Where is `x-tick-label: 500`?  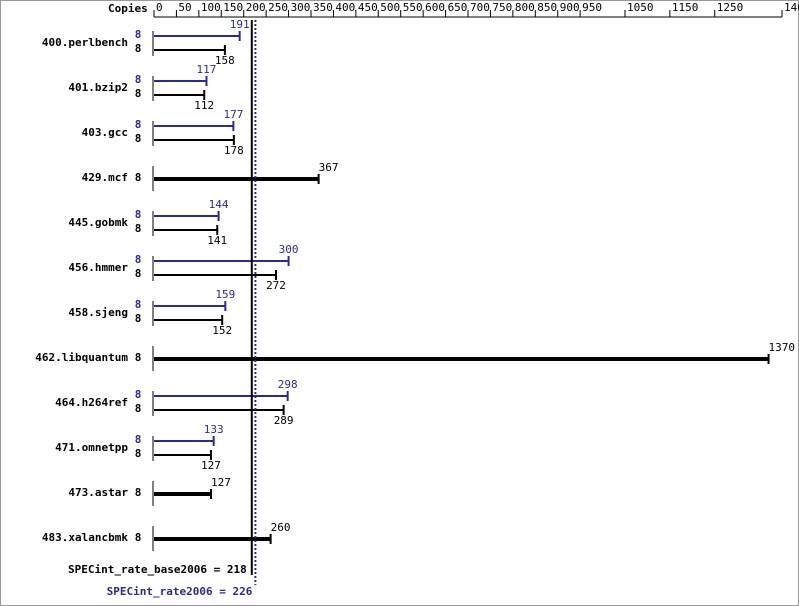
x-tick-label: 500 is located at coordinates (390, 7).